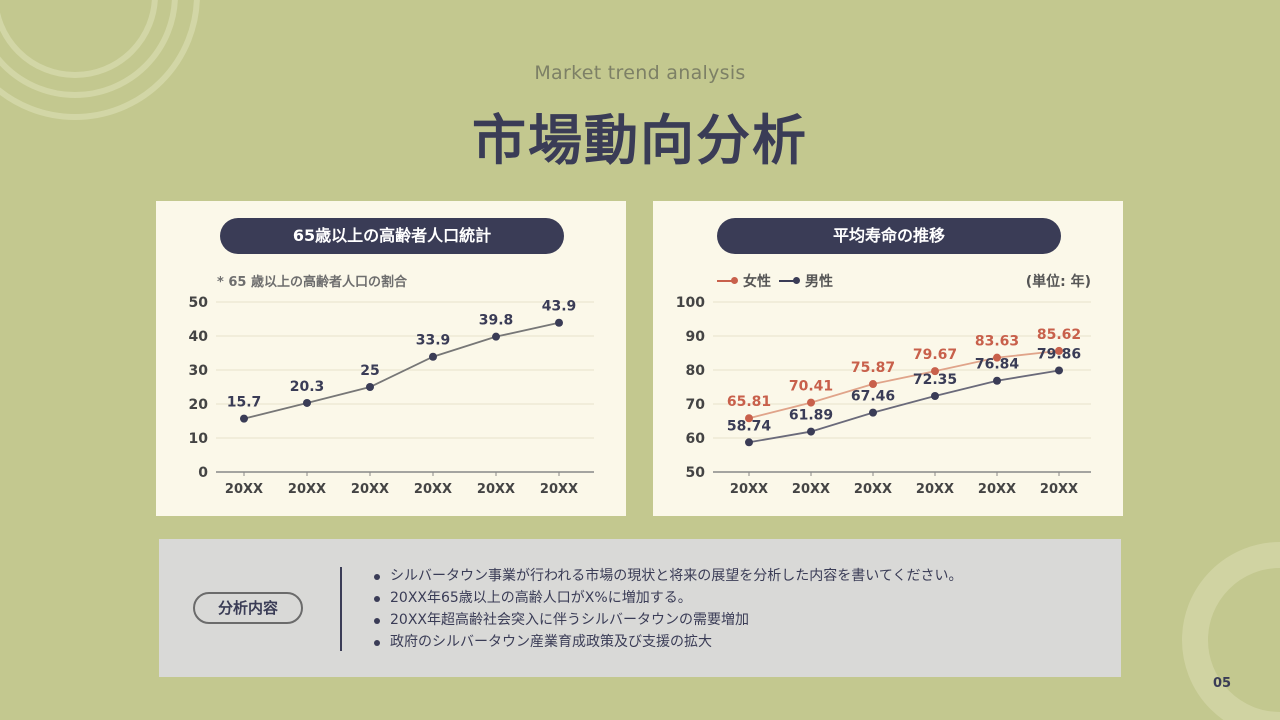 This screenshot has width=1280, height=720. What do you see at coordinates (889, 236) in the screenshot?
I see `chart-title-pill: 平均寿命の推移` at bounding box center [889, 236].